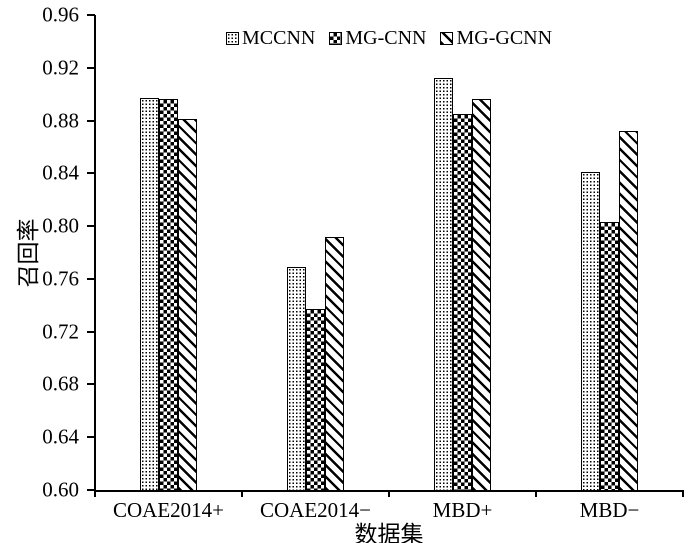 This screenshot has width=700, height=543. I want to click on y-tick-label: 0.88, so click(60, 120).